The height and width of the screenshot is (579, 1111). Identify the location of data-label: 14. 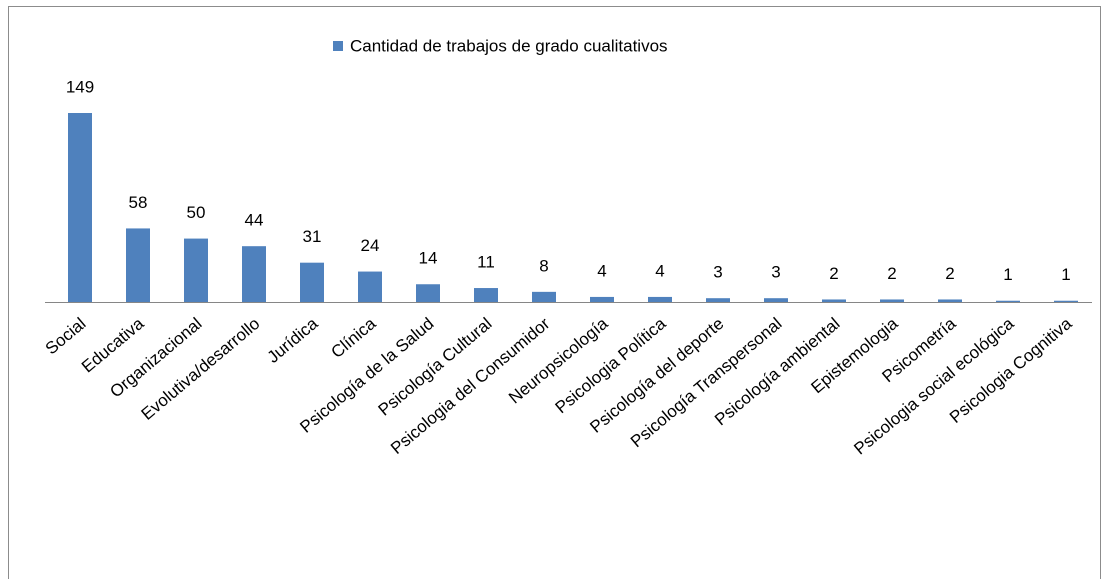
(428, 258).